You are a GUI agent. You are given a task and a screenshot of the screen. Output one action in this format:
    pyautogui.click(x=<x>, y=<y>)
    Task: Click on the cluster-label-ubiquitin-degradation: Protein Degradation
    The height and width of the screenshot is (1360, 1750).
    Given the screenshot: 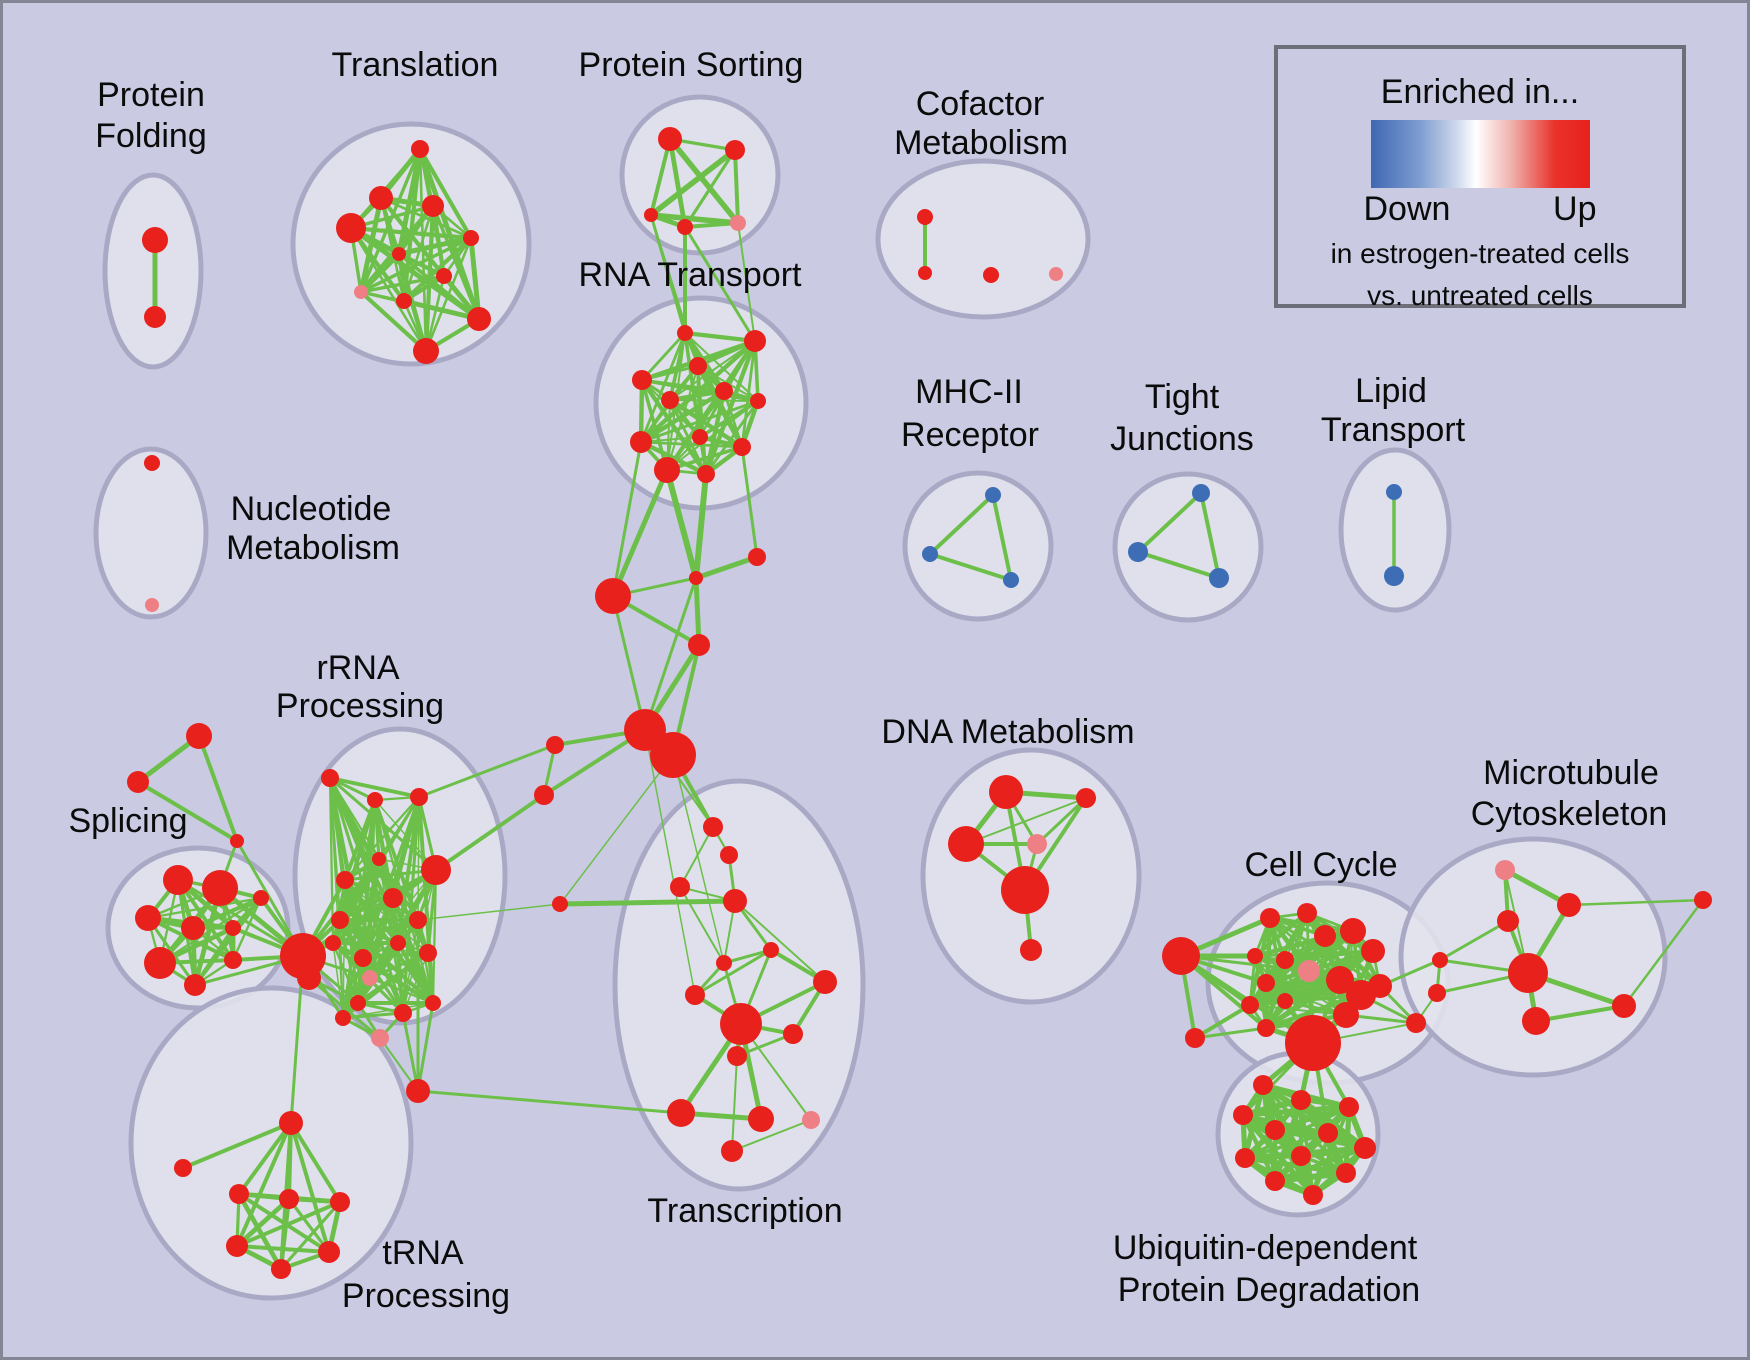 What is the action you would take?
    pyautogui.click(x=1269, y=1290)
    